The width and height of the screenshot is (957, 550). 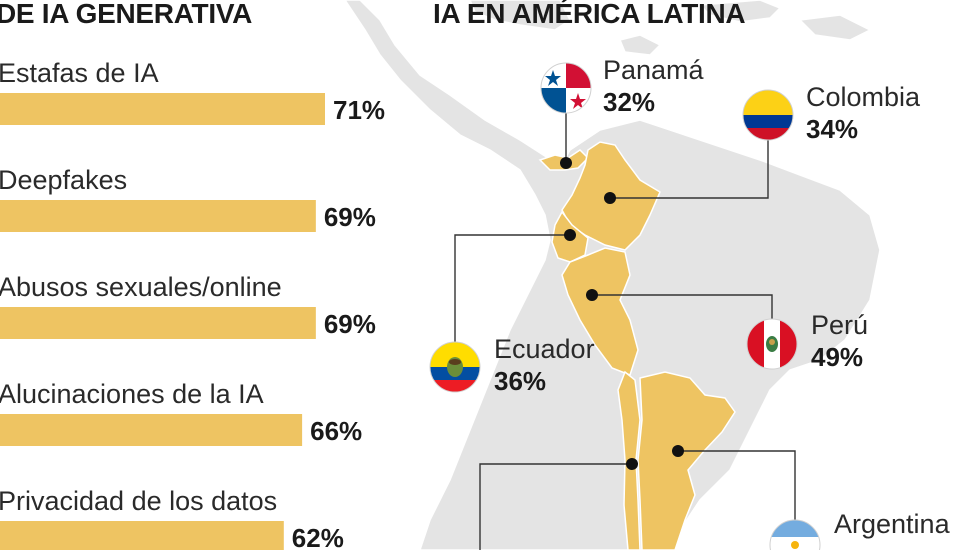 What do you see at coordinates (520, 381) in the screenshot?
I see `country-value-ecuador: 36%` at bounding box center [520, 381].